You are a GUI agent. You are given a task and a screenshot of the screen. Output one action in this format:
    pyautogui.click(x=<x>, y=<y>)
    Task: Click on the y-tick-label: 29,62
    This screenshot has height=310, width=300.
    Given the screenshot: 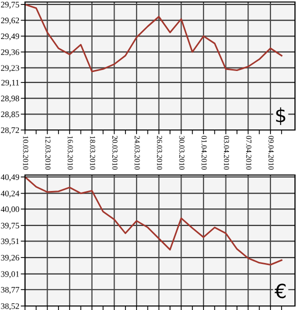 What is the action you would take?
    pyautogui.click(x=10, y=21)
    